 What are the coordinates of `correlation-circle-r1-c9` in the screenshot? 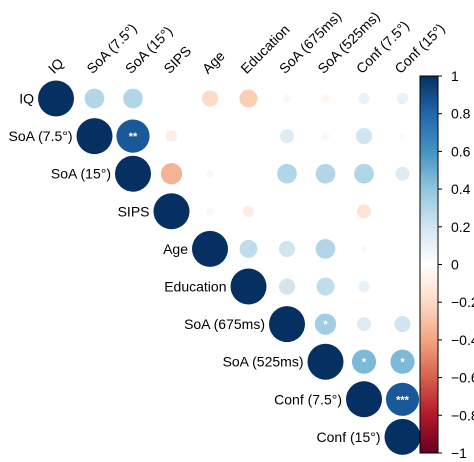 It's located at (402, 136).